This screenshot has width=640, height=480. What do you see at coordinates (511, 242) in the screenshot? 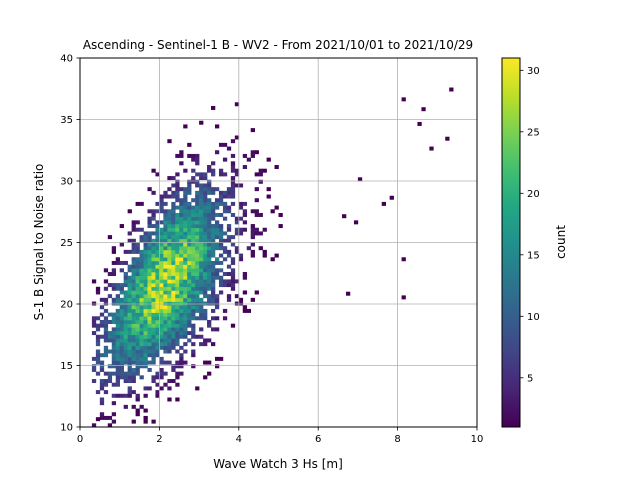
I see `colorbar-gradient` at bounding box center [511, 242].